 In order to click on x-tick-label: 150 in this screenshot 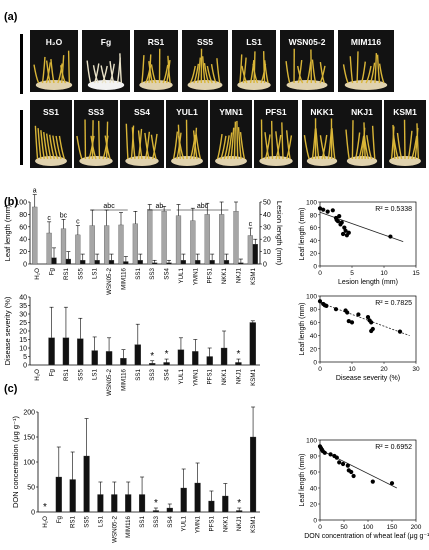, I will do `click(392, 527)`.